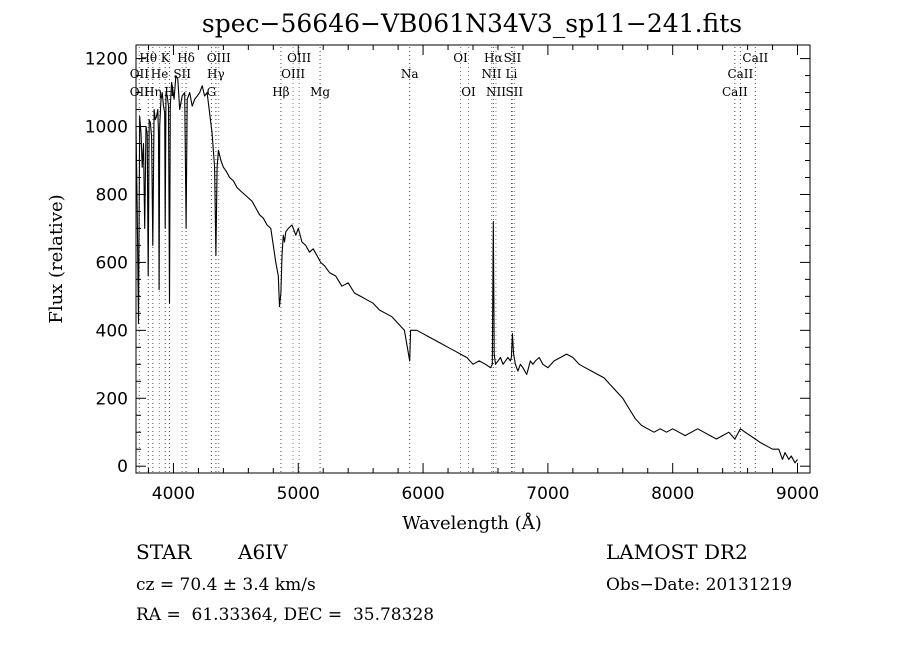 This screenshot has height=650, width=900. What do you see at coordinates (468, 92) in the screenshot?
I see `spectral-line-label-18: OI` at bounding box center [468, 92].